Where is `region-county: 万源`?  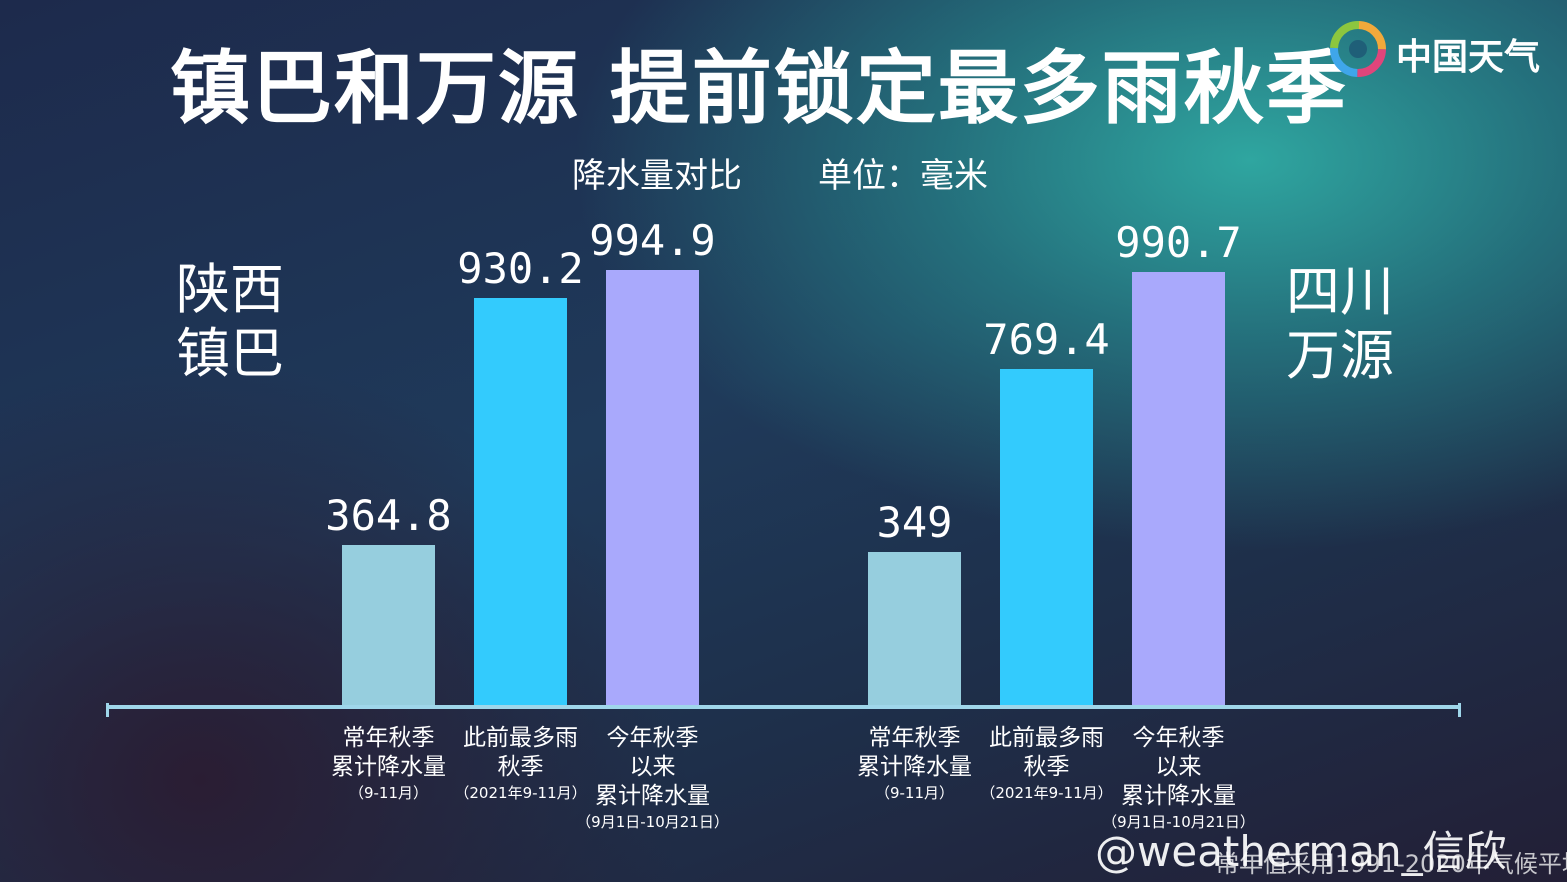
region-county: 万源 is located at coordinates (1340, 355).